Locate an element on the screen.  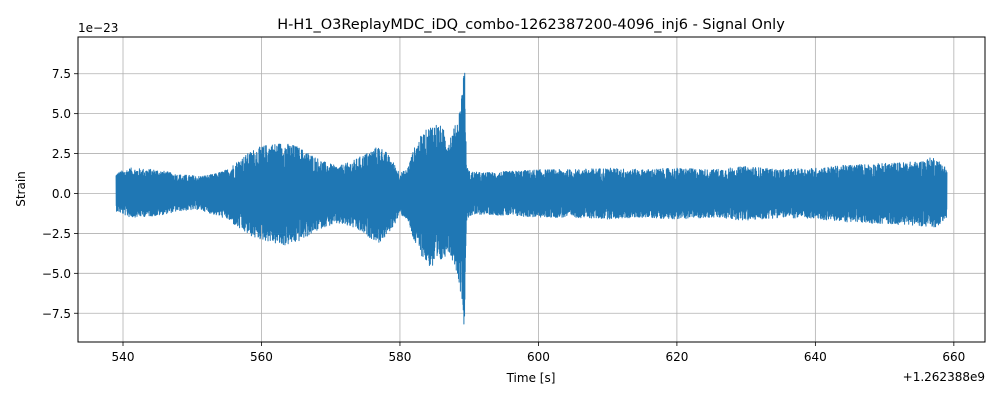
x-tick-label: 540 is located at coordinates (123, 357).